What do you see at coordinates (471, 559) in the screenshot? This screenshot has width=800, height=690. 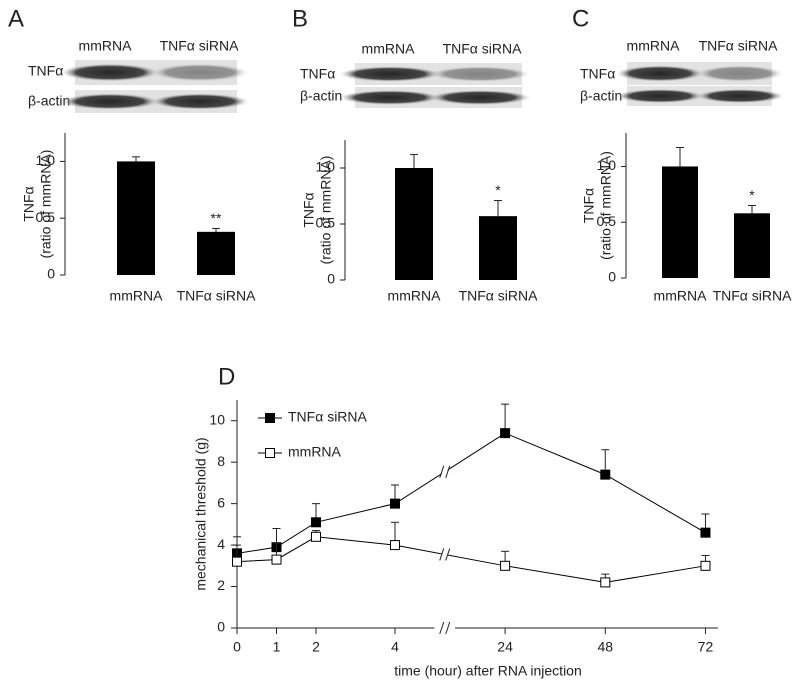 I see `series-line` at bounding box center [471, 559].